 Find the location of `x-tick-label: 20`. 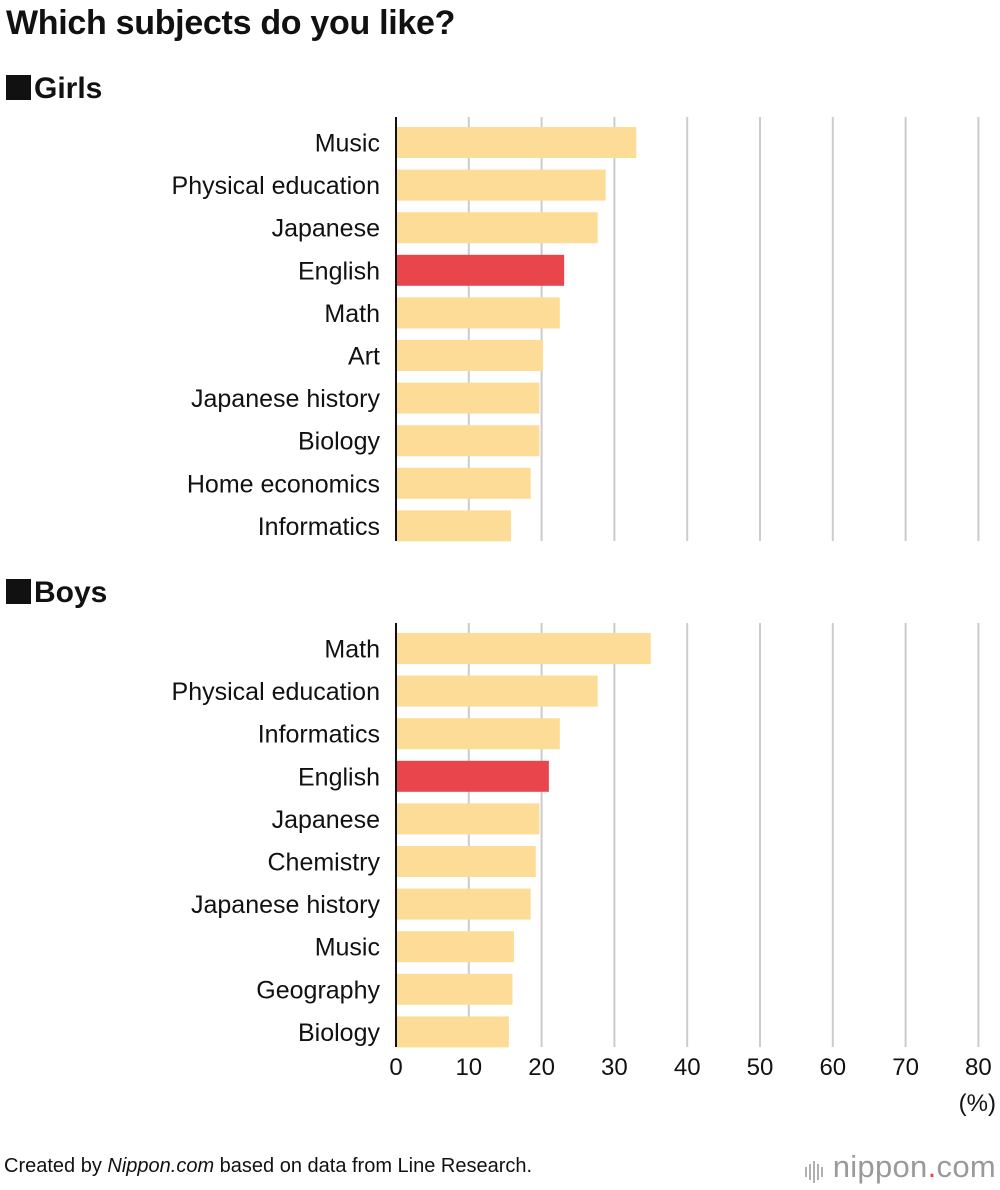

x-tick-label: 20 is located at coordinates (541, 1067).